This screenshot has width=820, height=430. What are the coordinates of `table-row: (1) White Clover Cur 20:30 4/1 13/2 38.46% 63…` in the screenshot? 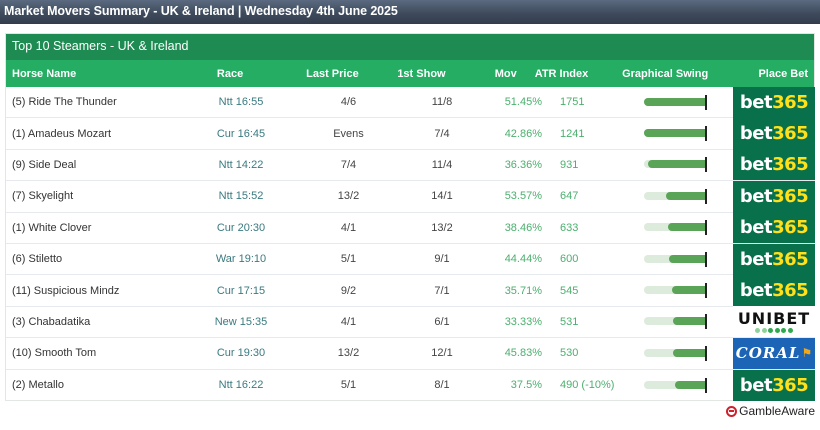 It's located at (410, 228).